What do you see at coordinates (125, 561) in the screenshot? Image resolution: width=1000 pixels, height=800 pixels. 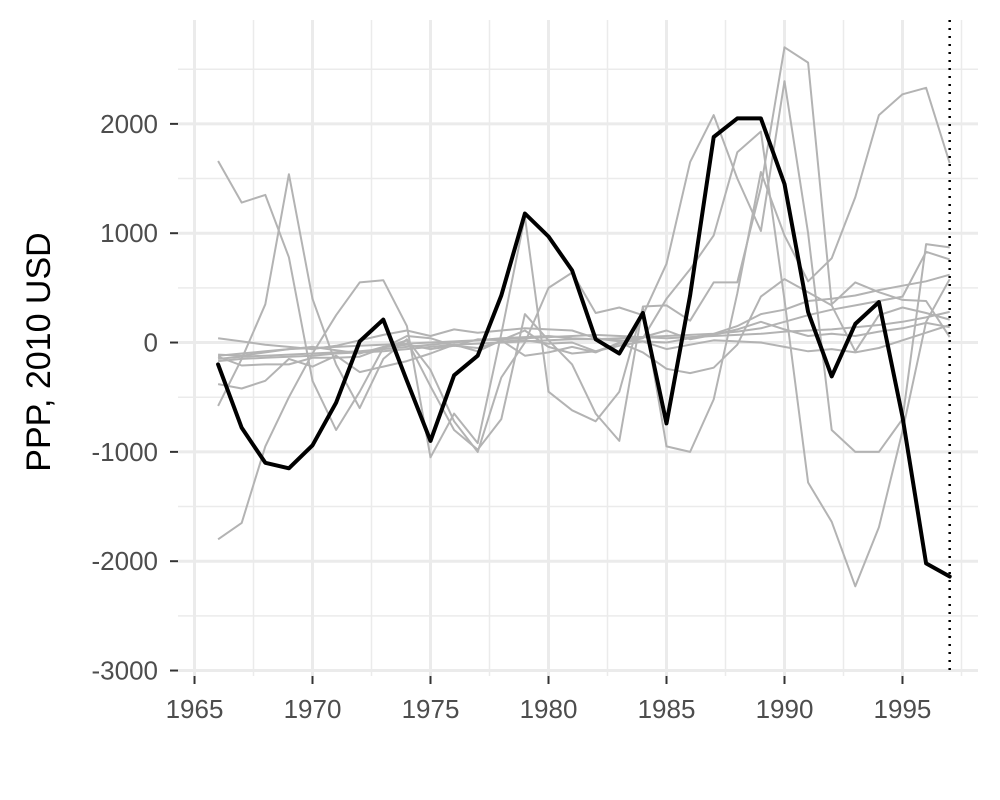 I see `y-tick-label: -2000` at bounding box center [125, 561].